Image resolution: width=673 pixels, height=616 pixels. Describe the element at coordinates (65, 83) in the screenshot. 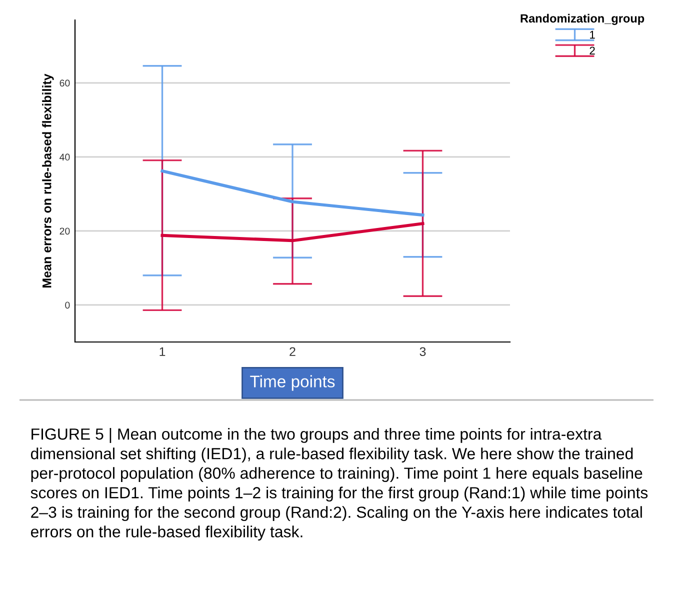

I see `y-tick-label: 60` at that location.